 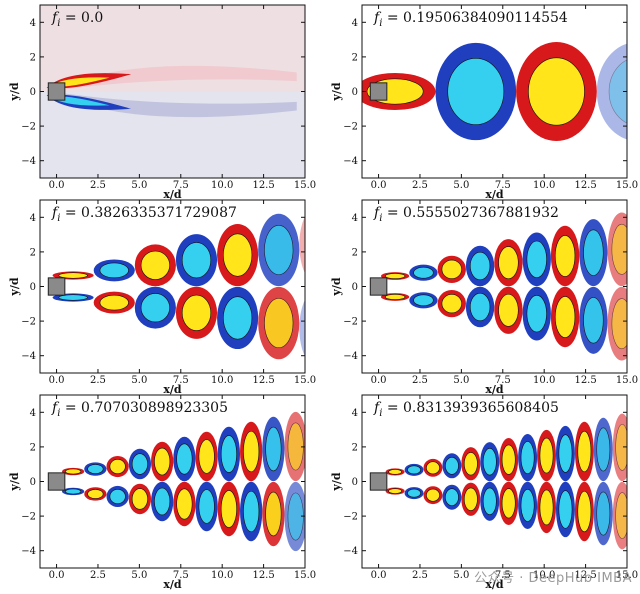 I want to click on watermark: 公众号 · DeepHub IMBA, so click(x=553, y=578).